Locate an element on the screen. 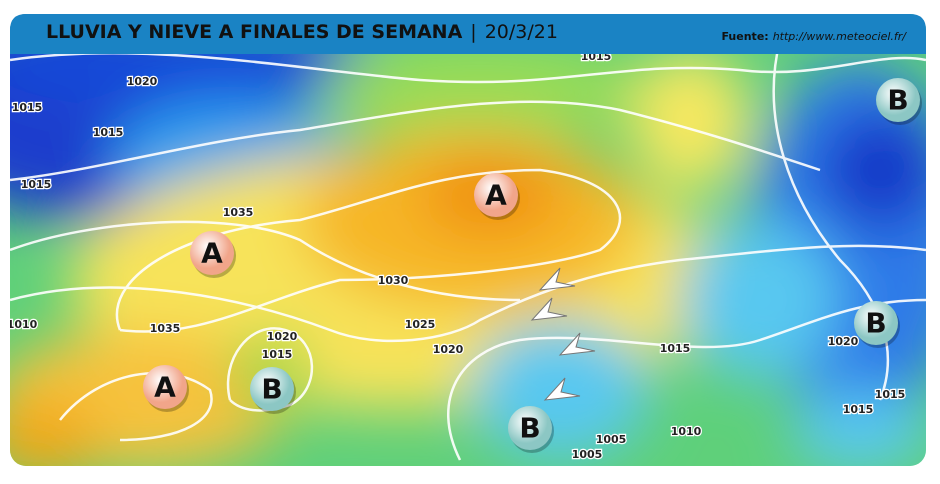 Image resolution: width=940 pixels, height=484 pixels. title: LLUVIA Y NIEVE A FINALES DE SEMANA is located at coordinates (254, 32).